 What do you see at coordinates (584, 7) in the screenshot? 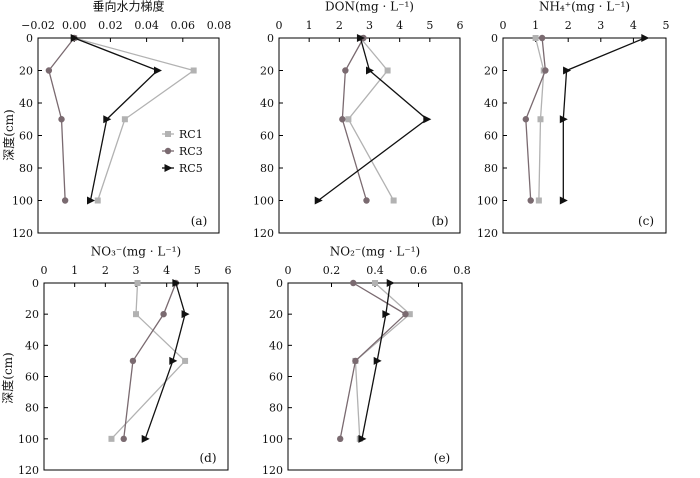
I see `panel-title: NH₄⁺(mg · L⁻¹)` at bounding box center [584, 7].